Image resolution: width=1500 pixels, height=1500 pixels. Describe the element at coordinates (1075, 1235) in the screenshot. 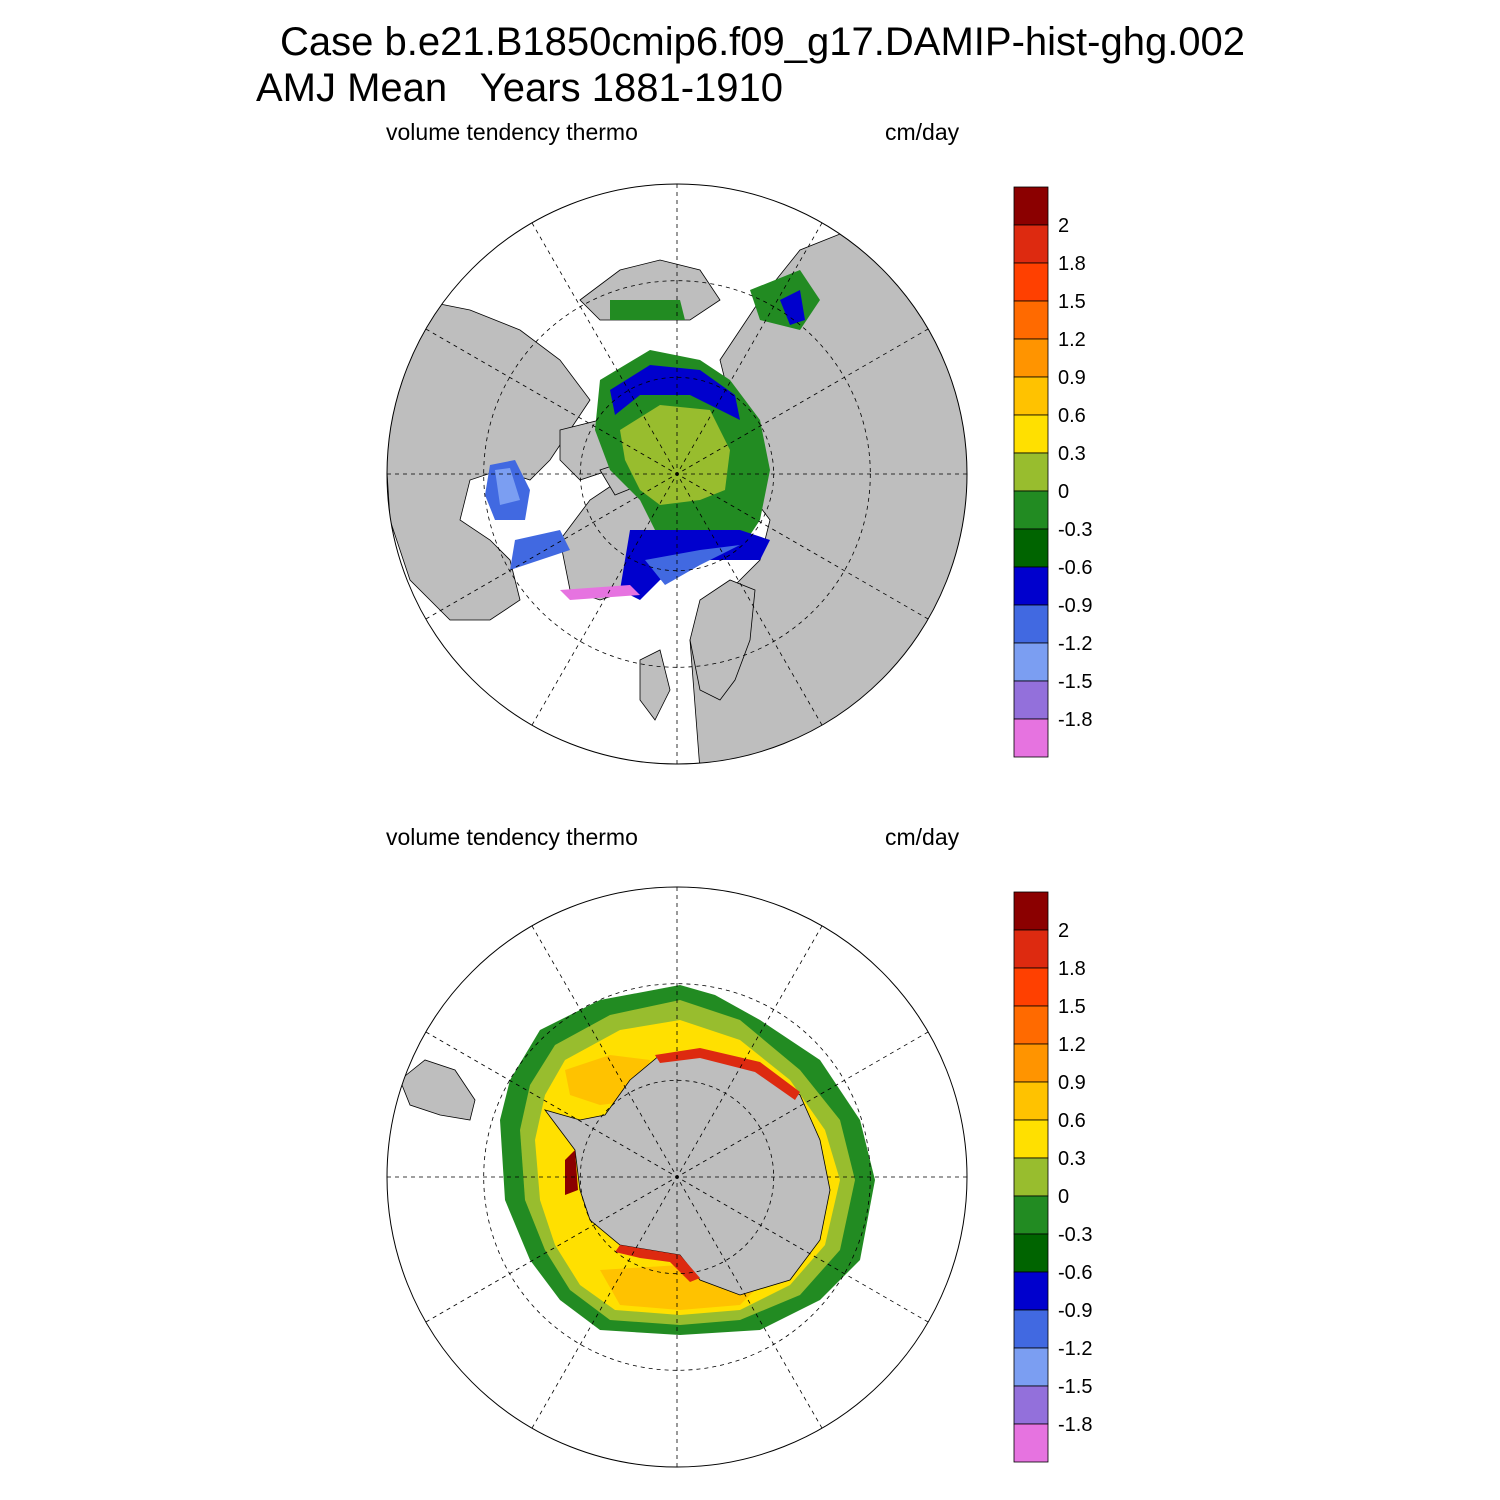

I see `south-colorbar-label: -0.3` at that location.